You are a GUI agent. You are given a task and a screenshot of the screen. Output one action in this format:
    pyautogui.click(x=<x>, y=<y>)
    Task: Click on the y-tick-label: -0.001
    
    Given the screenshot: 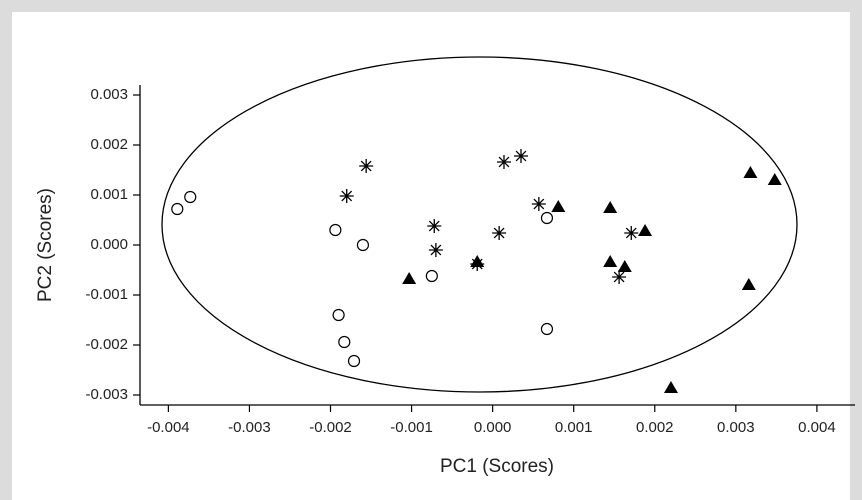 What is the action you would take?
    pyautogui.click(x=106, y=294)
    